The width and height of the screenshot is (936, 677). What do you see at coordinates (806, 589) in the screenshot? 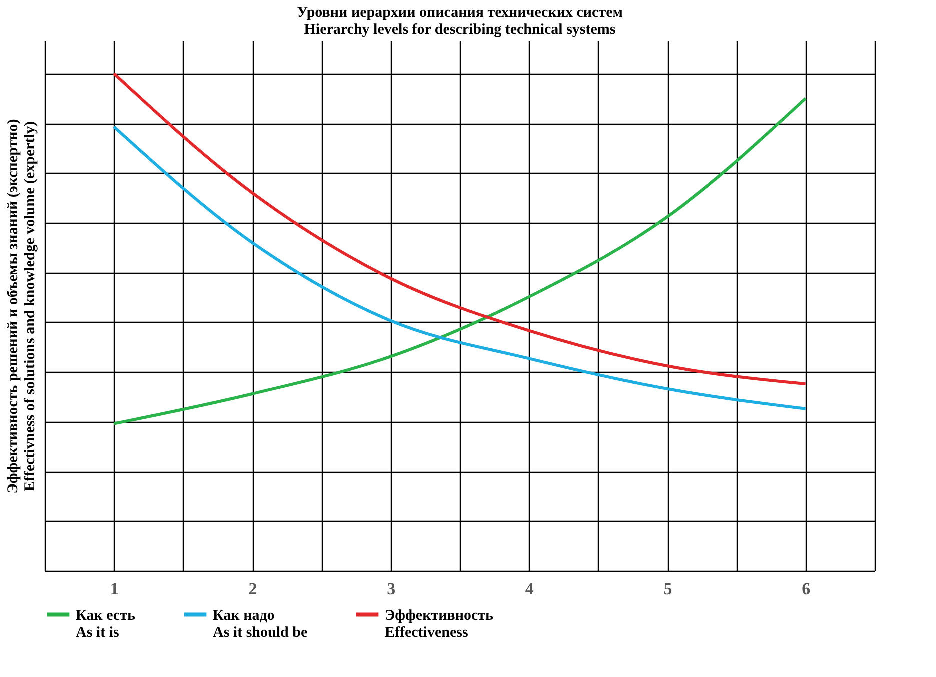
I see `x-tick-label: 6` at bounding box center [806, 589].